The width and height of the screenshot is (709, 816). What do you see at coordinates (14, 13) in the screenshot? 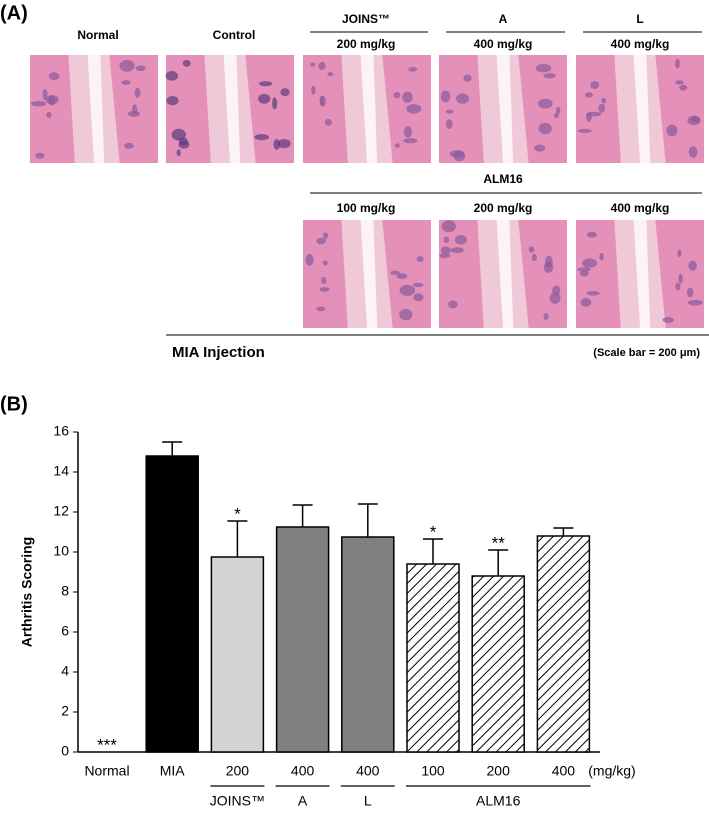
I see `panel-label: (A)` at bounding box center [14, 13].